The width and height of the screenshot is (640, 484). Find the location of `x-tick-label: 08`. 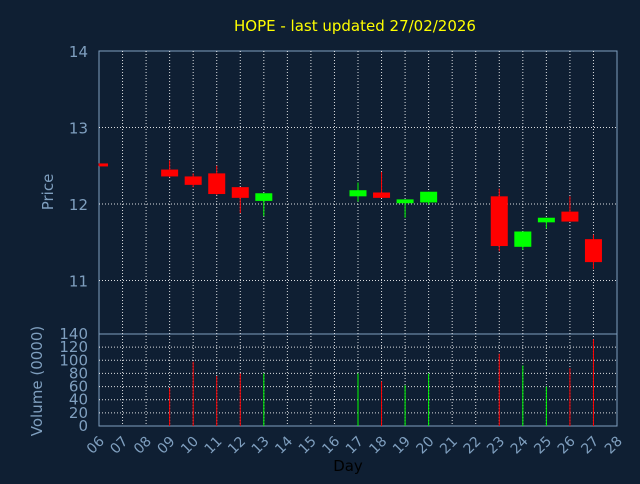

x-tick-label: 08 is located at coordinates (143, 446).